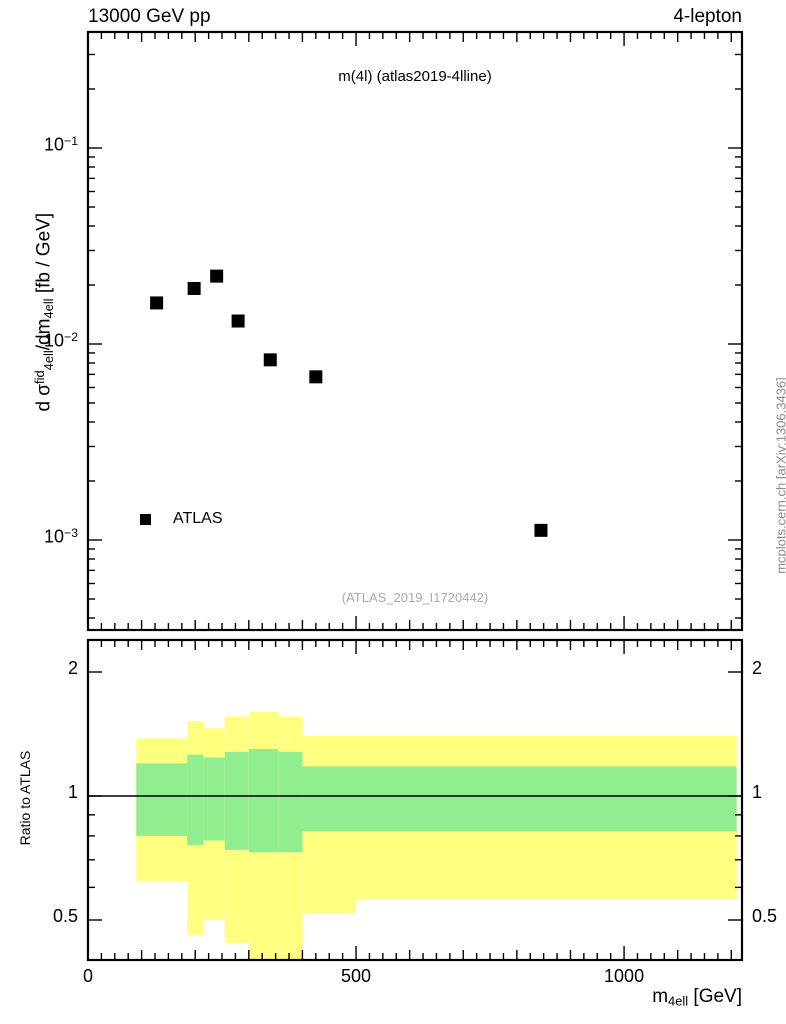 This screenshot has width=786, height=1024. What do you see at coordinates (87, 976) in the screenshot?
I see `x-tick-label: 0` at bounding box center [87, 976].